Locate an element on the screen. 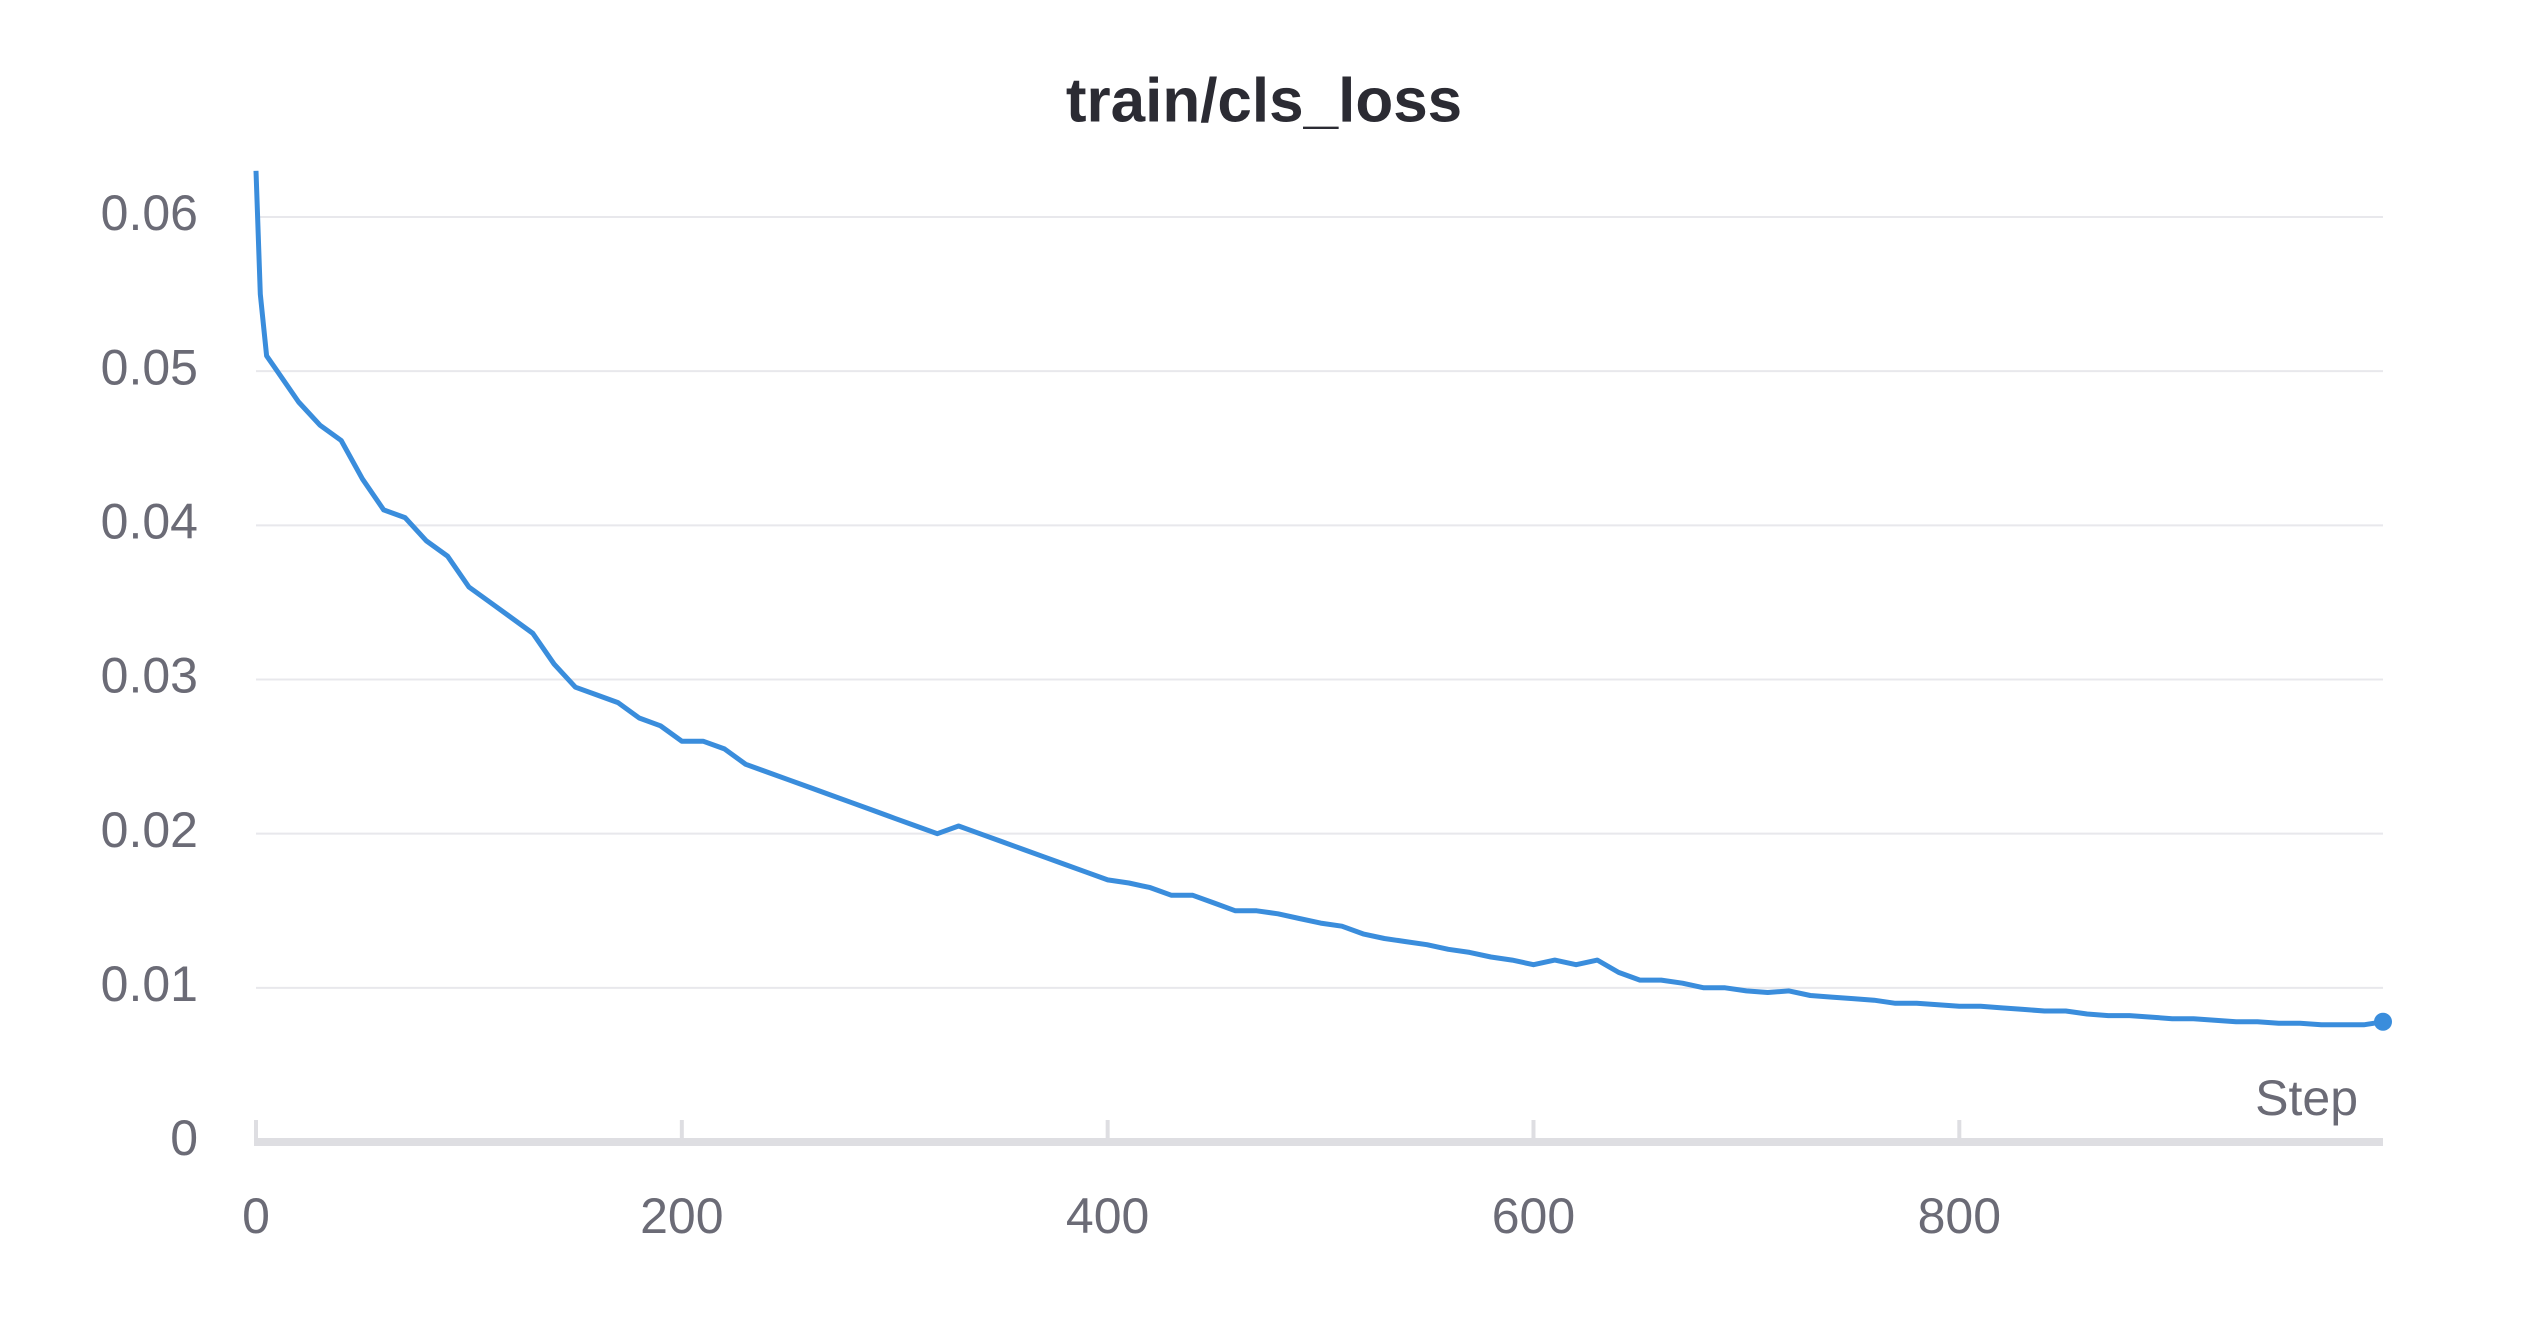 The width and height of the screenshot is (2528, 1328). y-tick-label: 0.02 is located at coordinates (149, 830).